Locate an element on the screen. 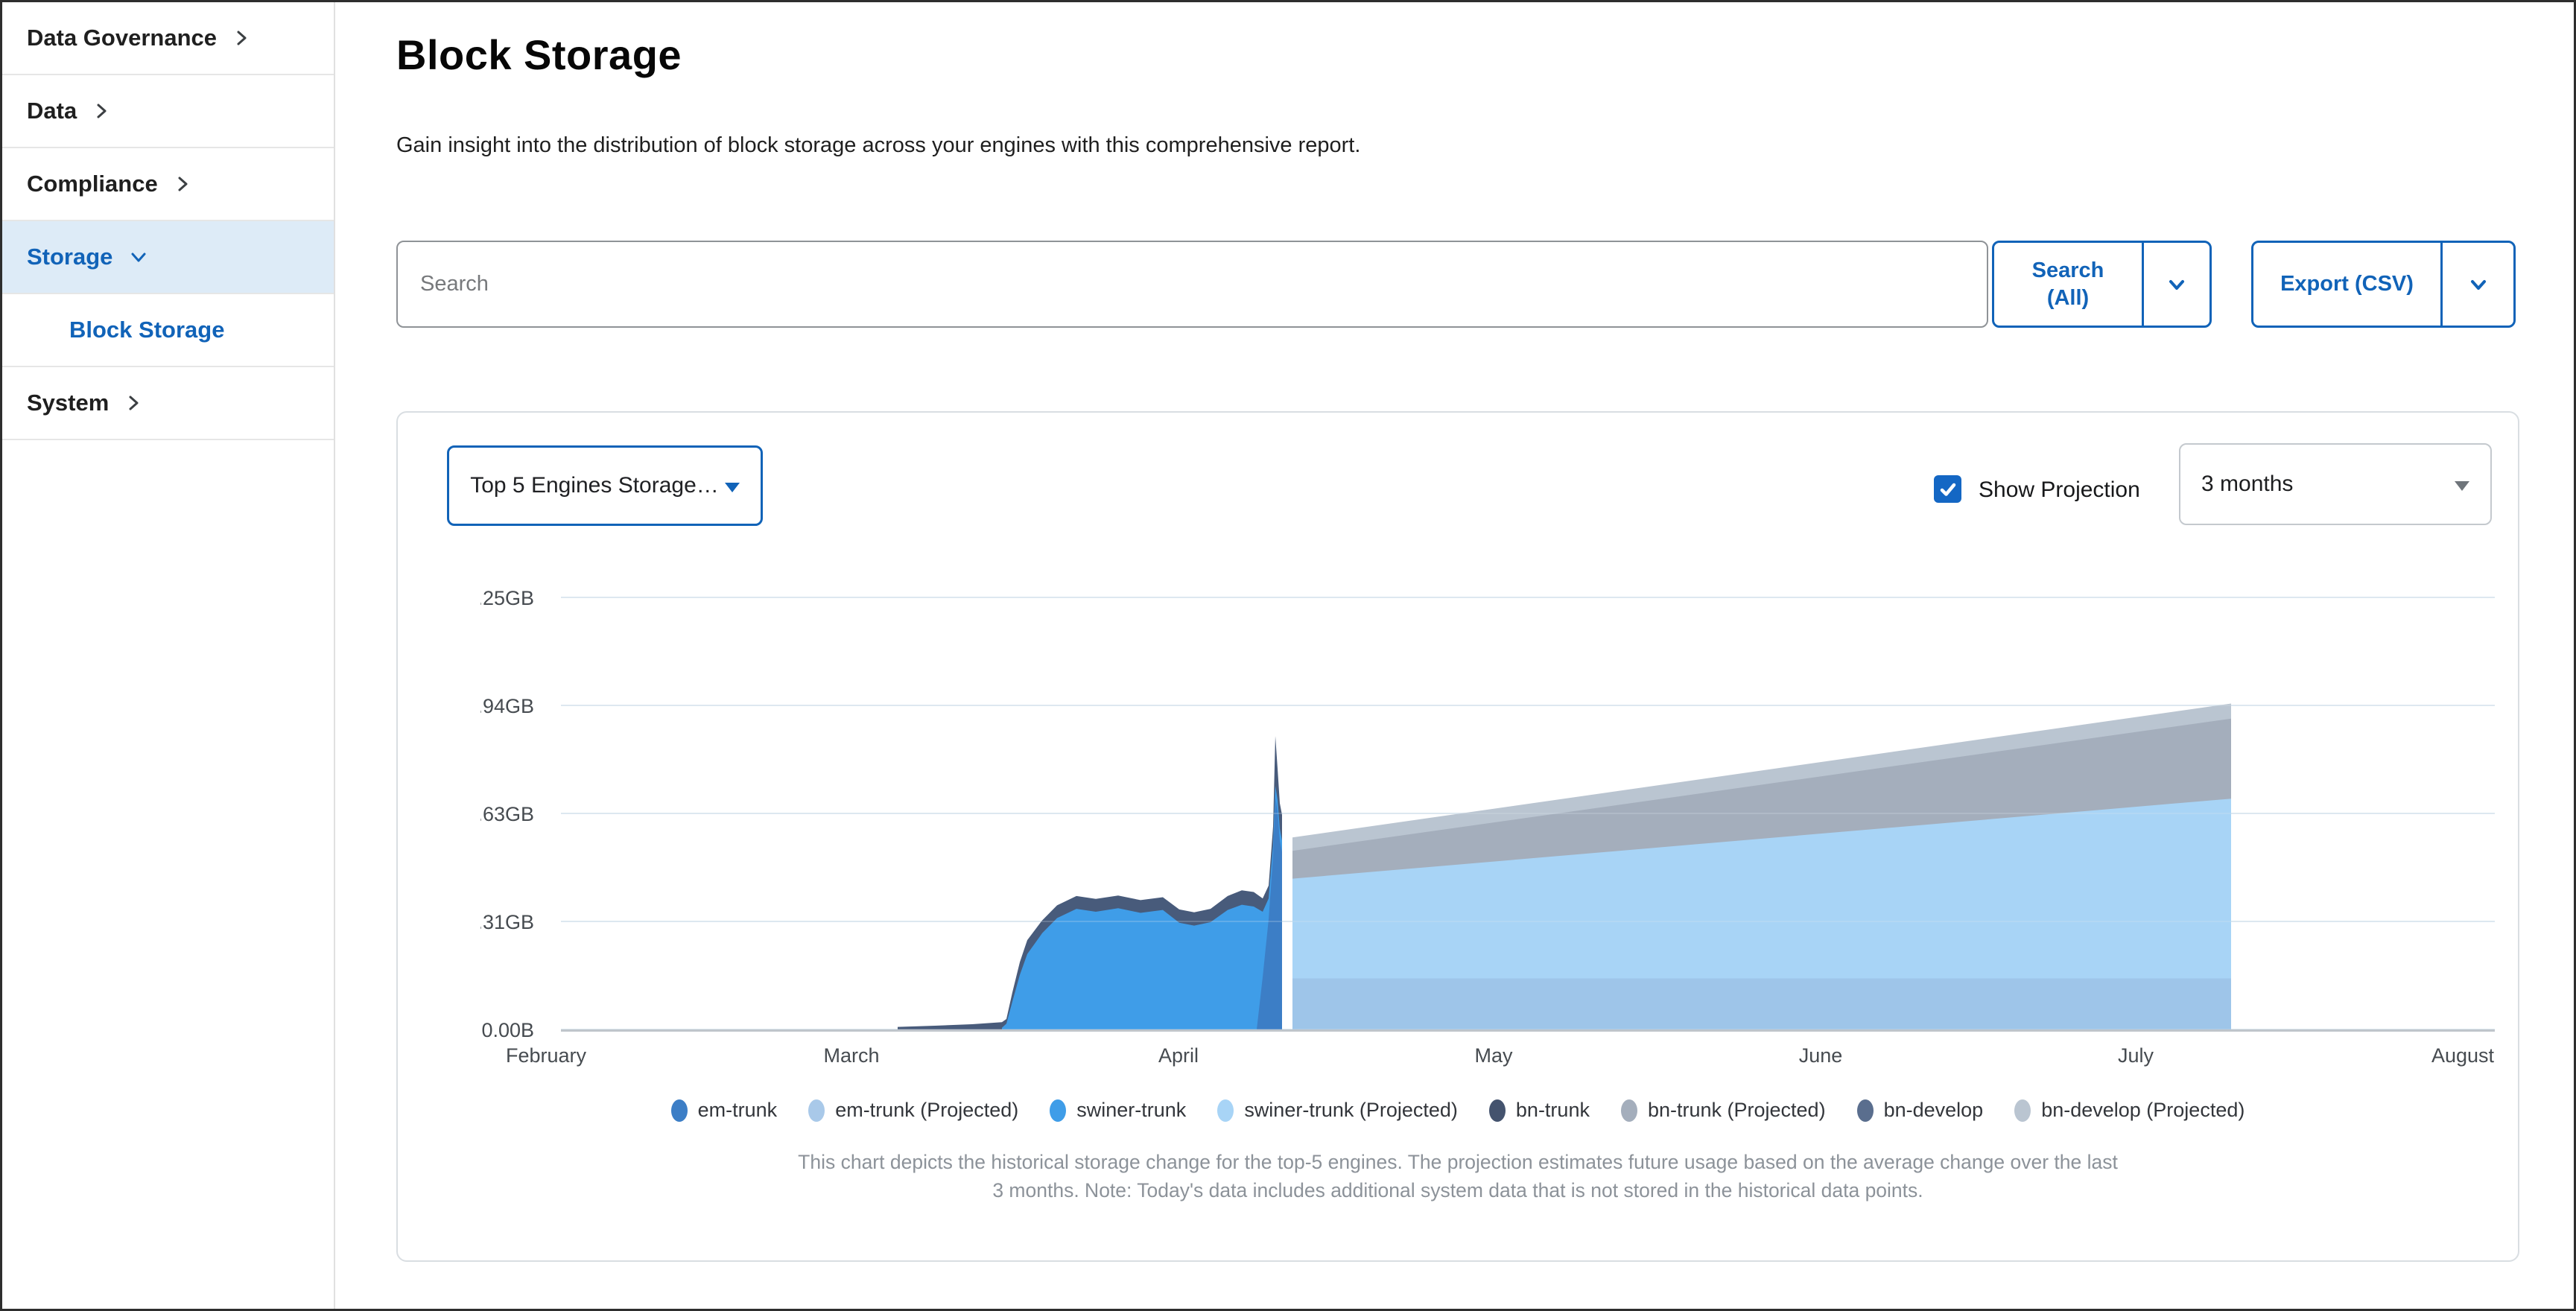  x-tick-label: April is located at coordinates (1179, 1055).